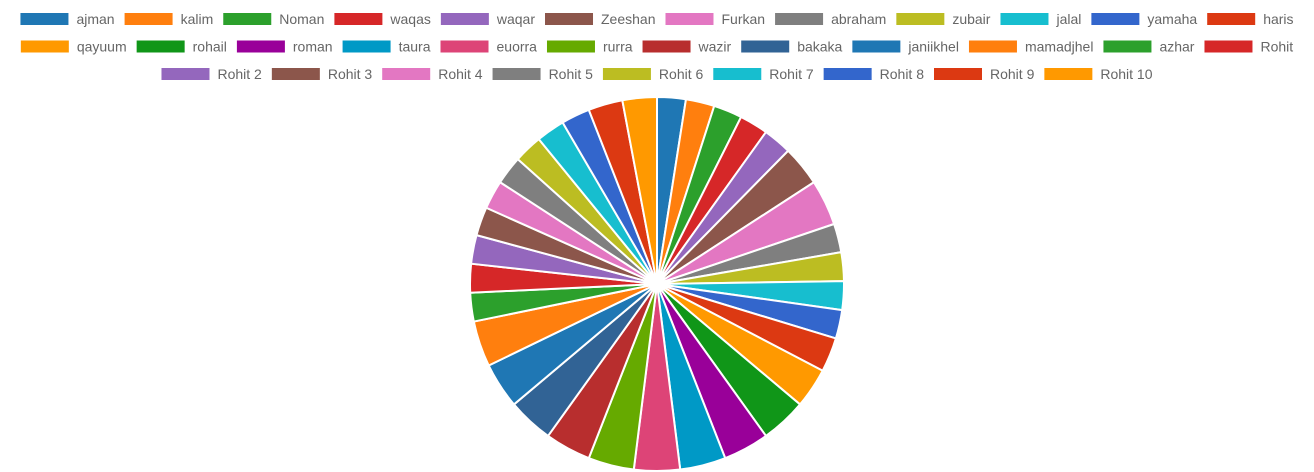 The width and height of the screenshot is (1314, 472). Describe the element at coordinates (1126, 74) in the screenshot. I see `legend-label: Rohit 10` at that location.